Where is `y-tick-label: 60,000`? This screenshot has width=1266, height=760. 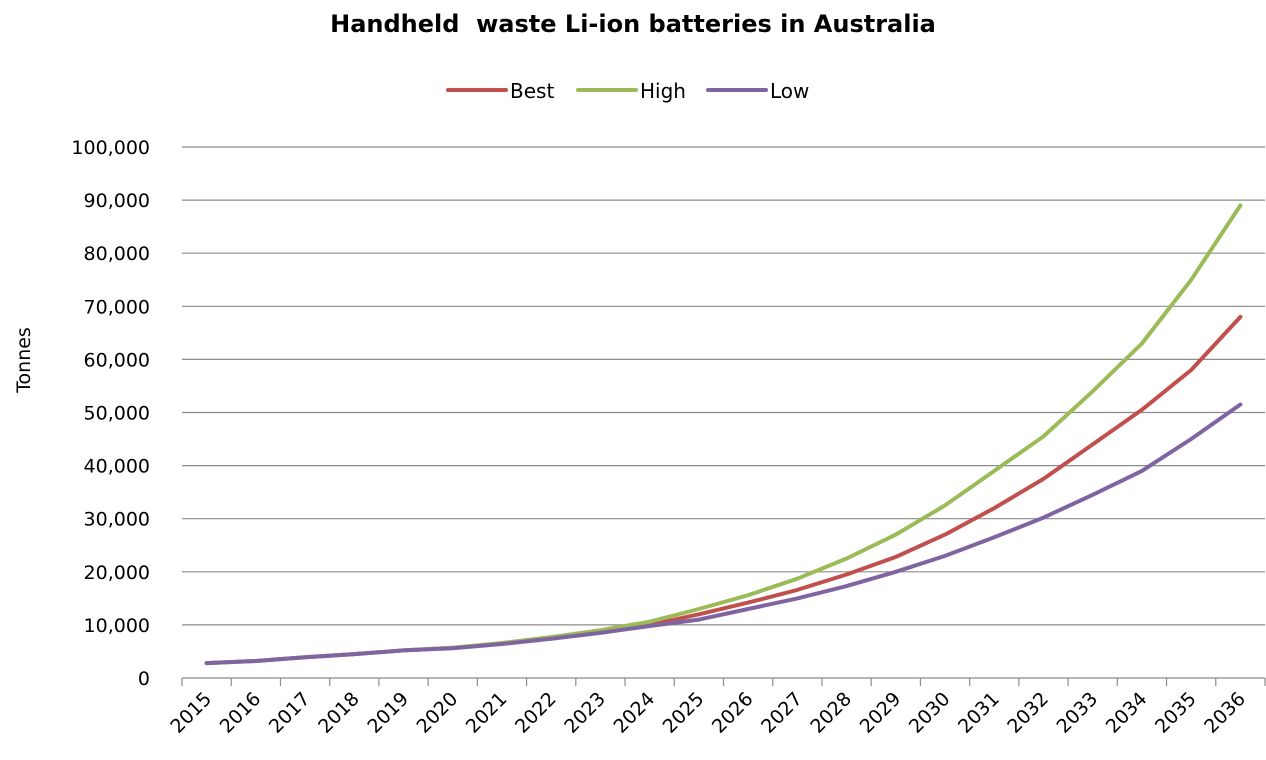
y-tick-label: 60,000 is located at coordinates (117, 360).